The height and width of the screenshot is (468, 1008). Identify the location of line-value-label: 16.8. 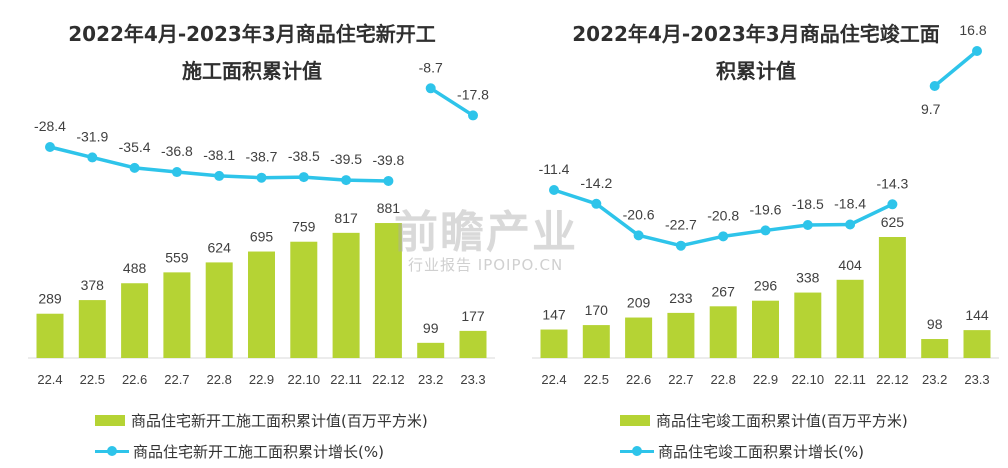
(972, 30).